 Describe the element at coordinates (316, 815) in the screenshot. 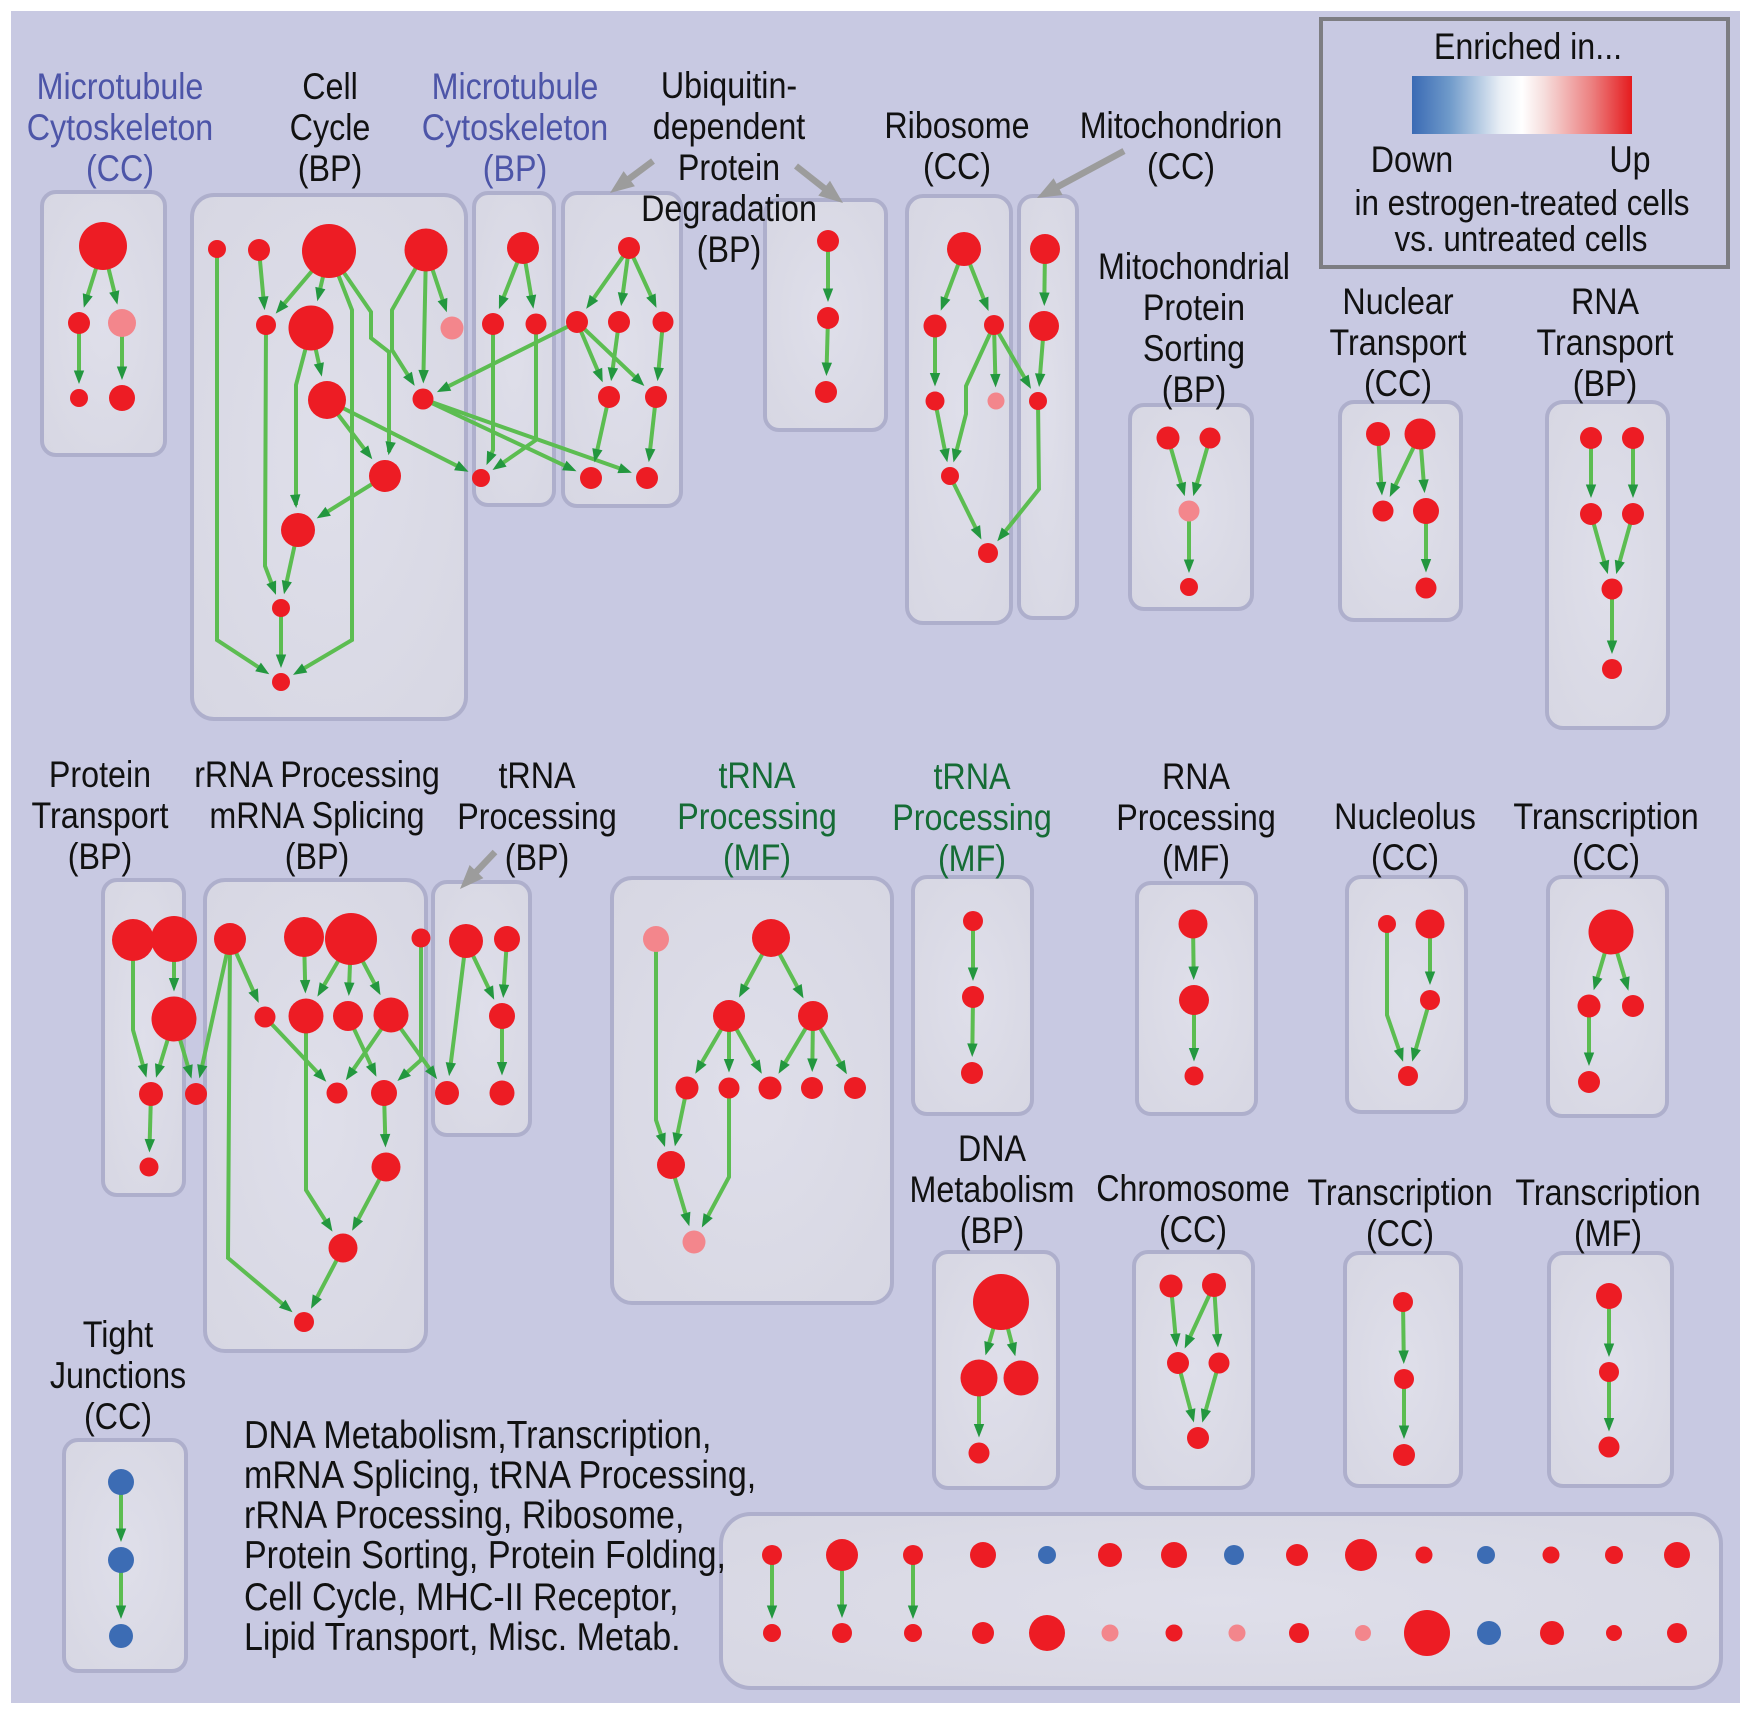

I see `svg-text: mRNA Splicing` at that location.